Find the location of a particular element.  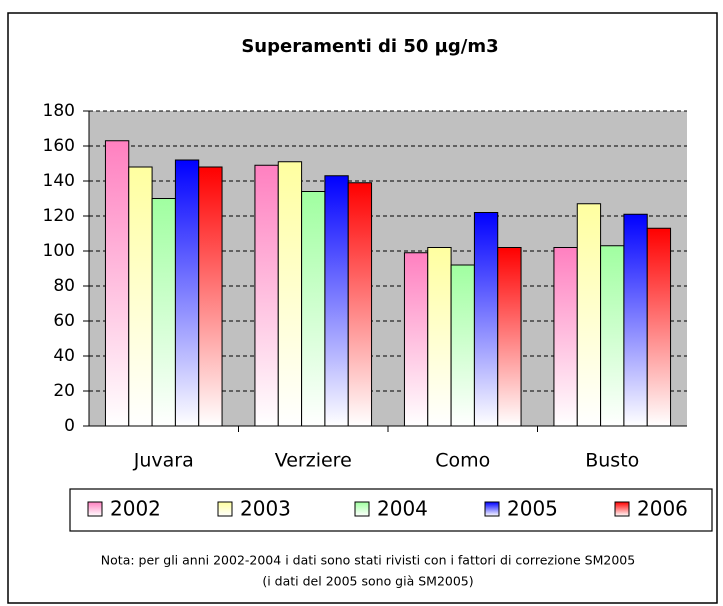

legend-label: 2005 is located at coordinates (532, 509).